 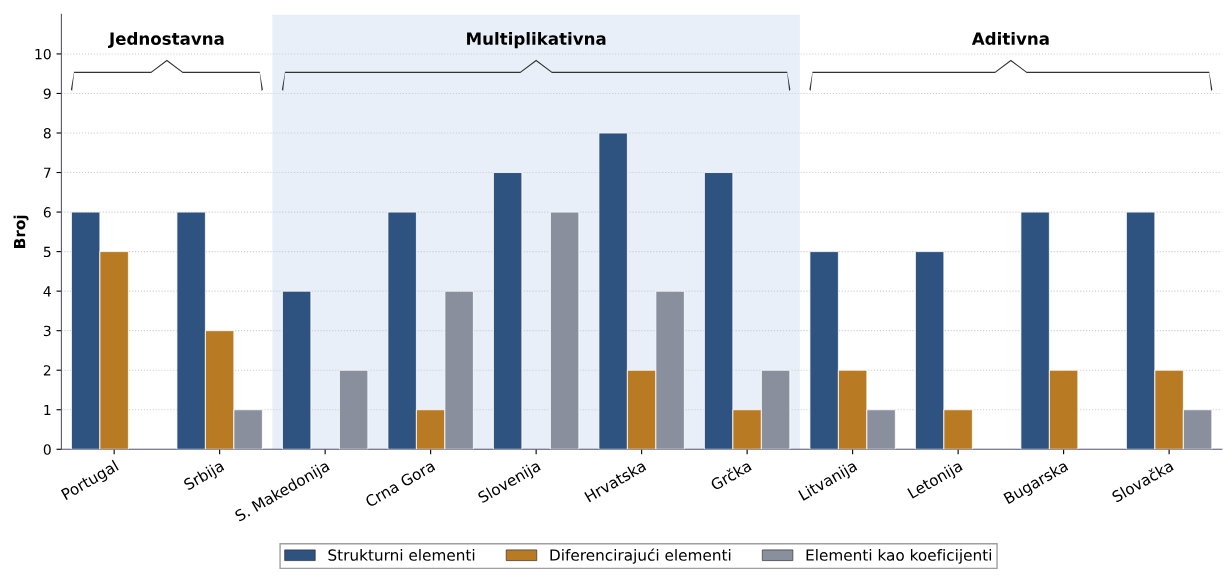 I want to click on legend-label: Elementi kao koeficijenti, so click(x=899, y=556).